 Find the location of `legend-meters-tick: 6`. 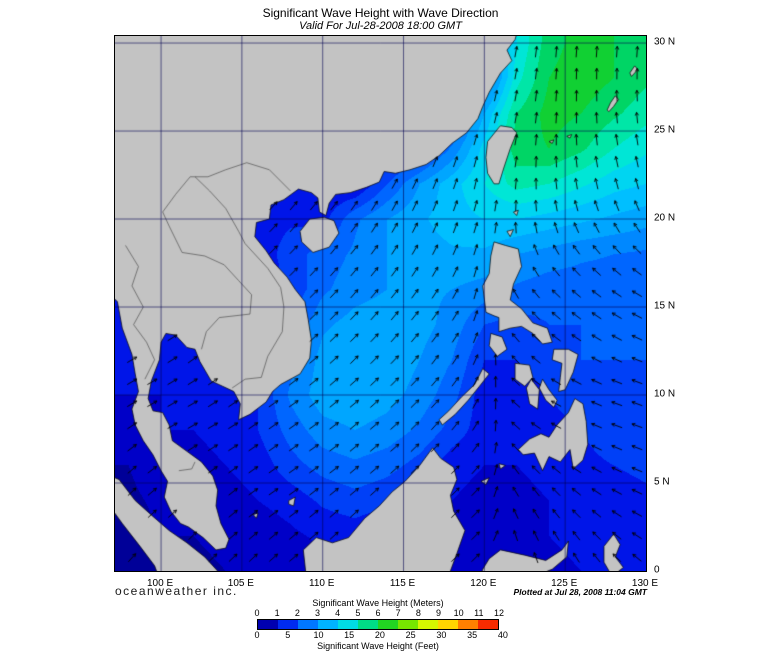

legend-meters-tick: 6 is located at coordinates (378, 613).